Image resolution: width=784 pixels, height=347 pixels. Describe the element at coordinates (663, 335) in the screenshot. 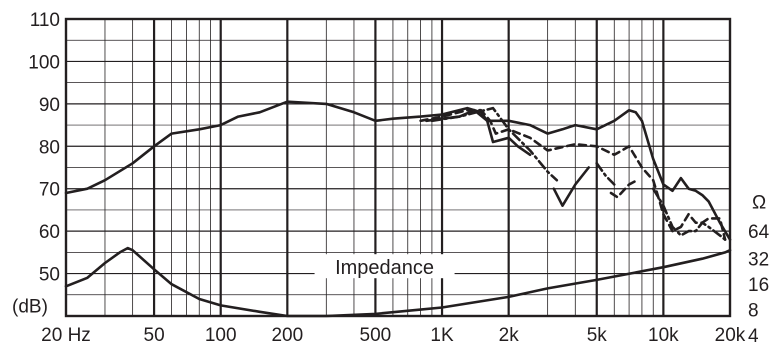

I see `x-tick-label: 10k` at that location.